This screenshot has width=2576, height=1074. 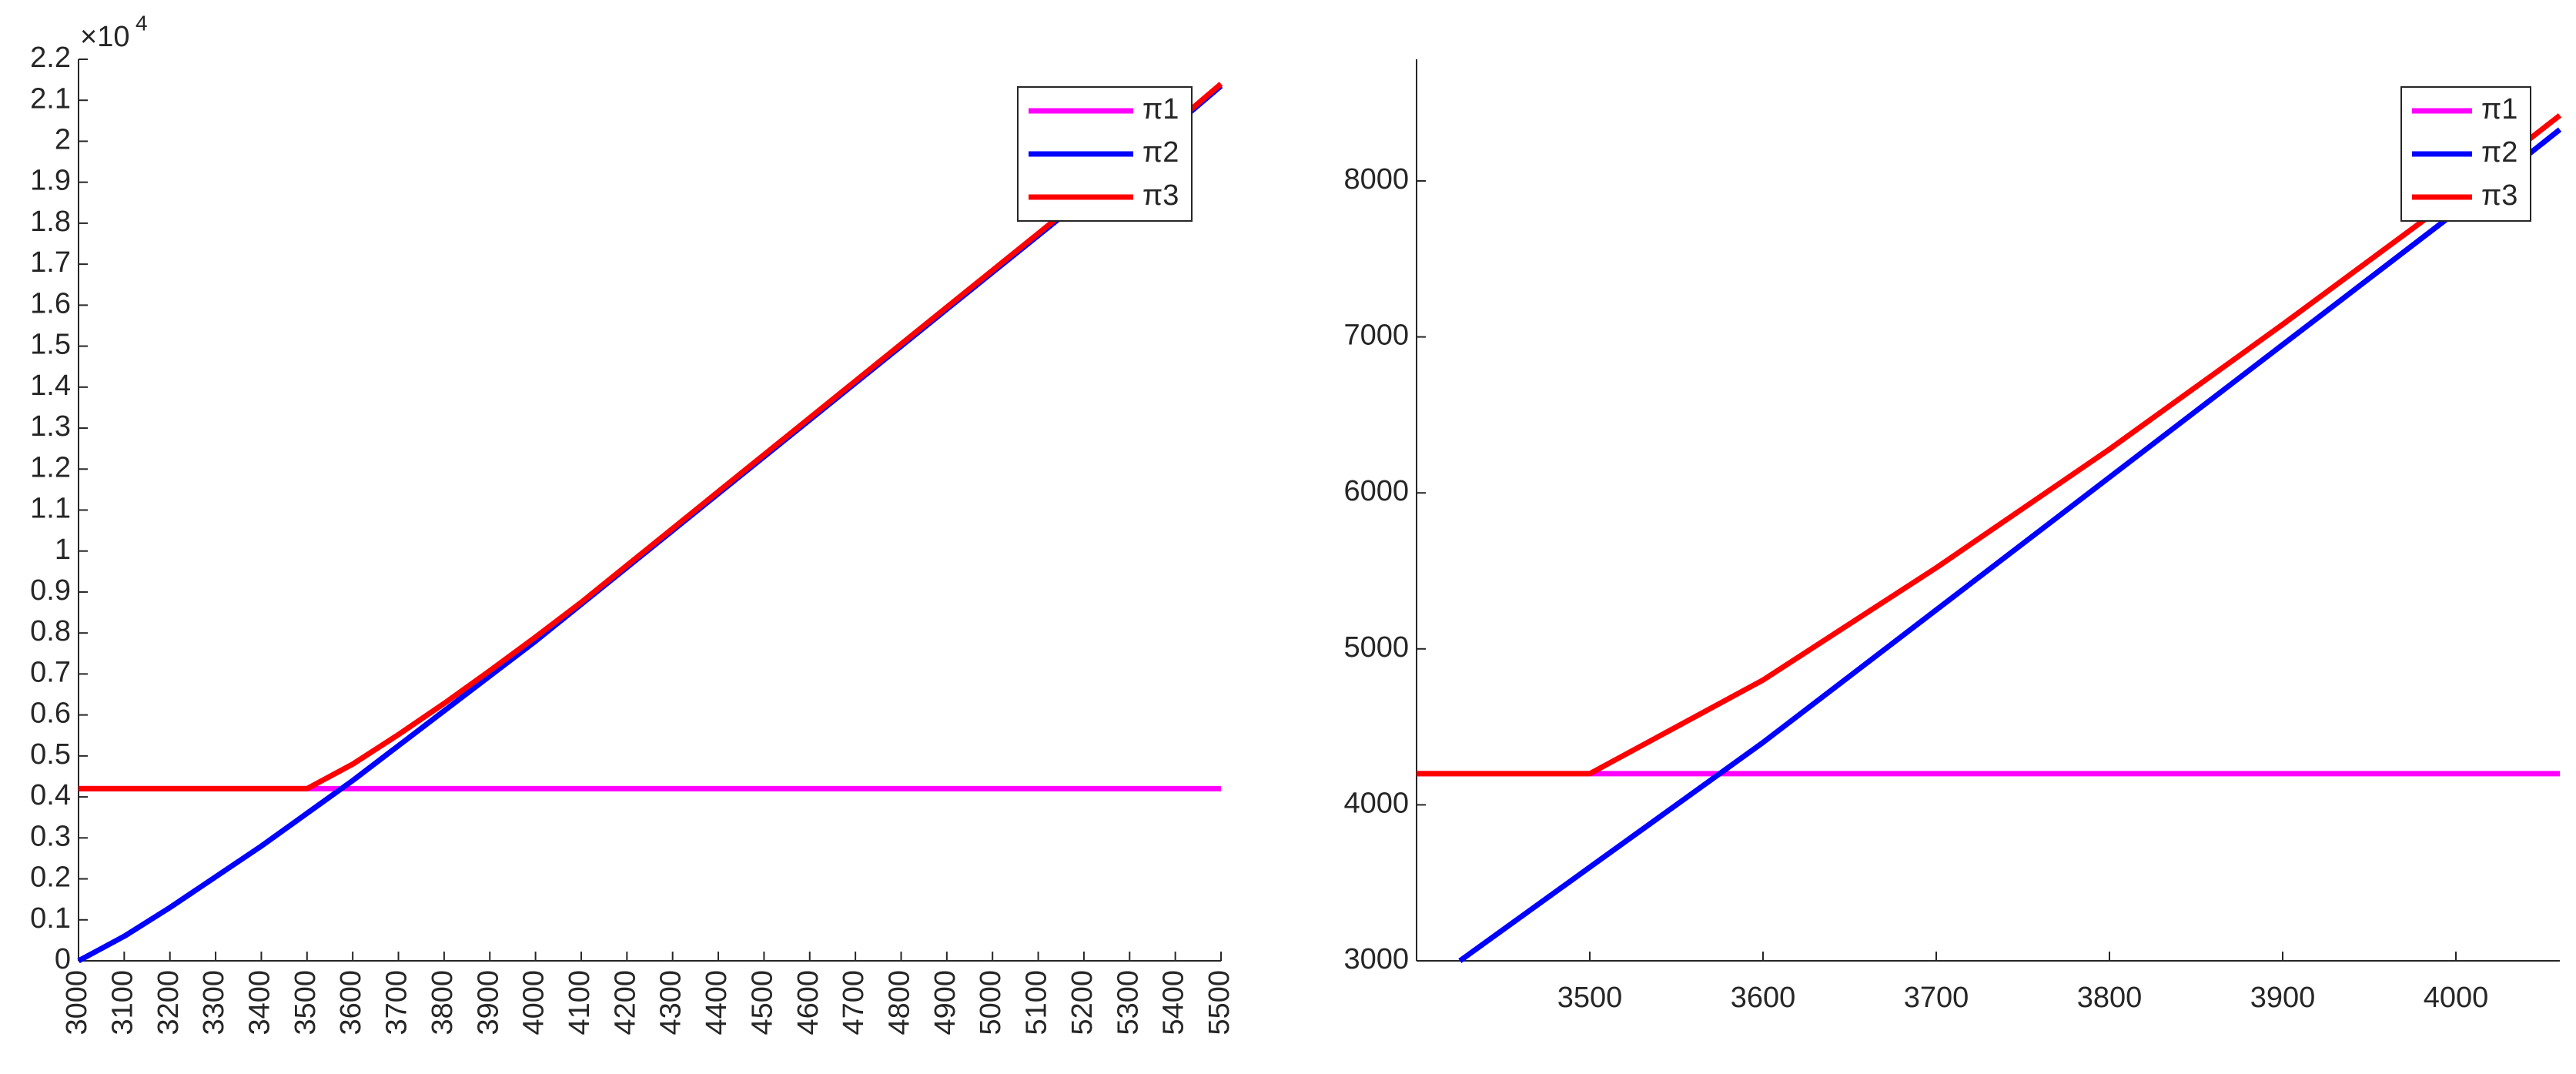 I want to click on x-tick-label: 4700, so click(x=854, y=1003).